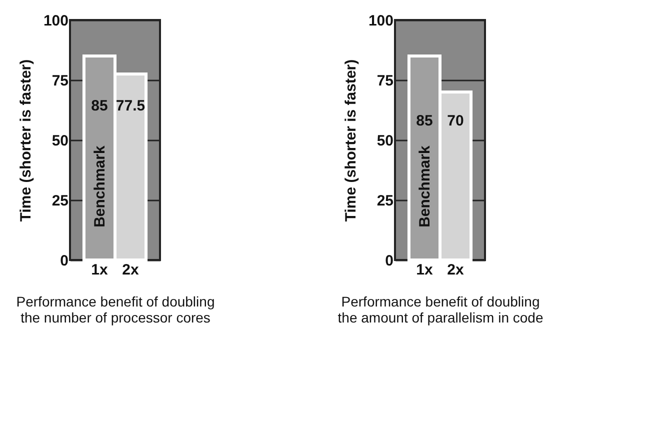  Describe the element at coordinates (115, 310) in the screenshot. I see `x-axis-title: Performance benefit of doubling the number of processor cores` at that location.